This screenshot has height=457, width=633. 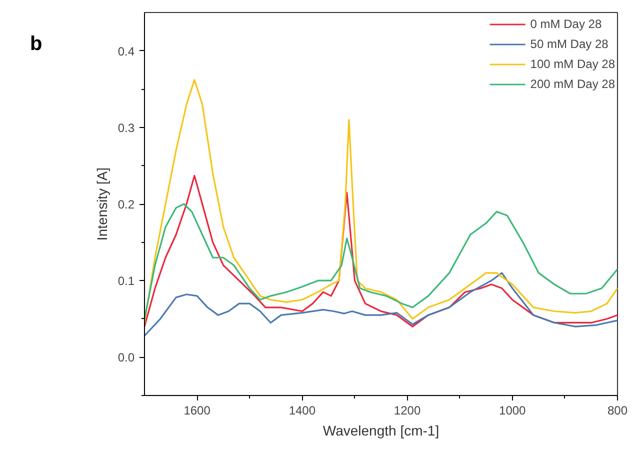 What do you see at coordinates (126, 357) in the screenshot?
I see `text: 0.0` at bounding box center [126, 357].